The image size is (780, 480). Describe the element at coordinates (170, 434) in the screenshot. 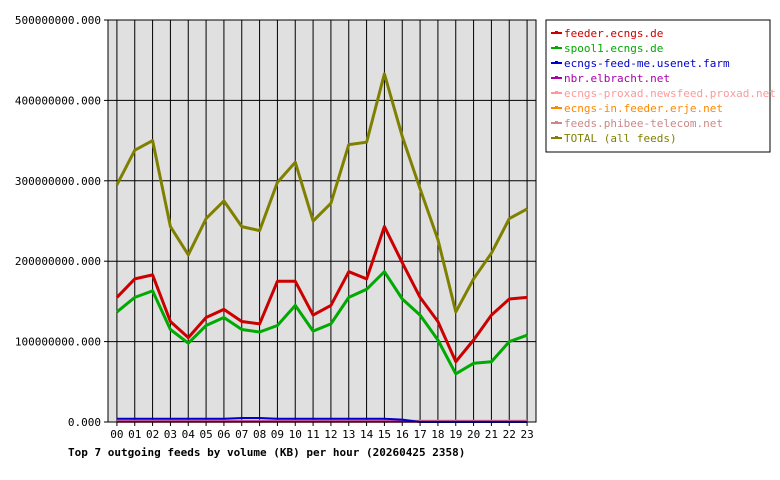

I see `x-tick-label: 03` at that location.